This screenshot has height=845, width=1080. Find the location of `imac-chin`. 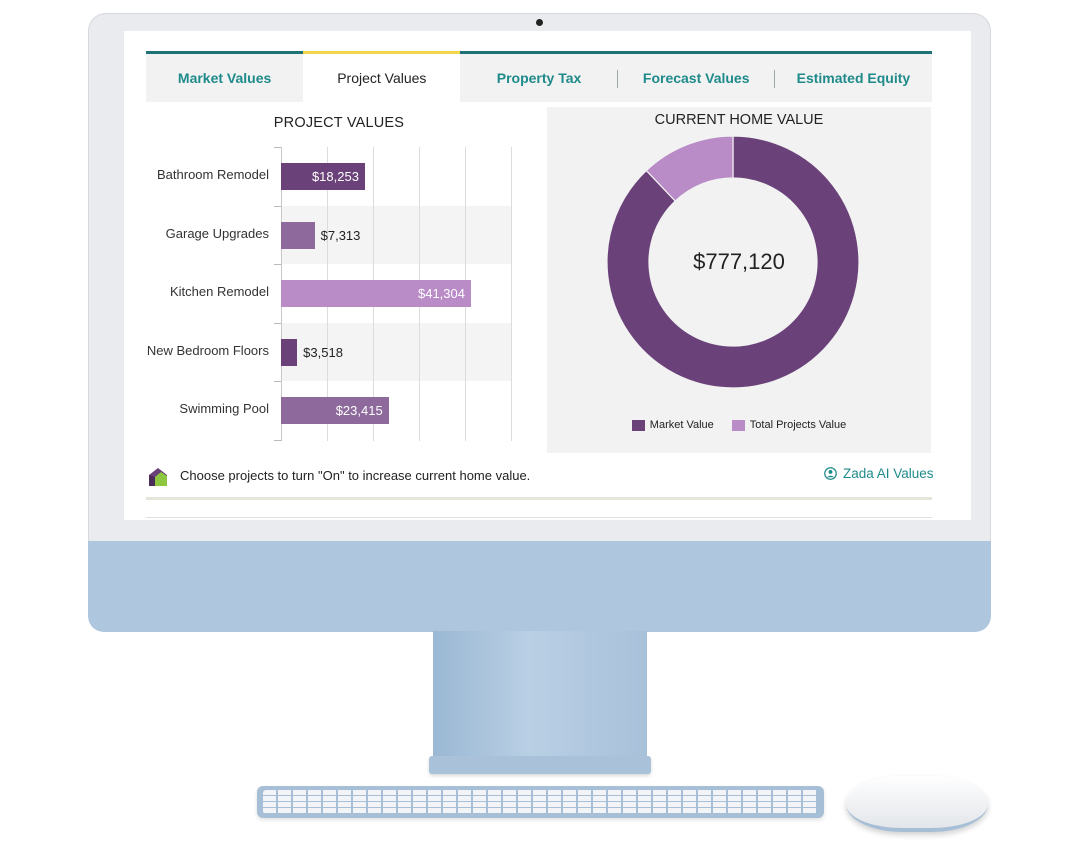

imac-chin is located at coordinates (539, 586).